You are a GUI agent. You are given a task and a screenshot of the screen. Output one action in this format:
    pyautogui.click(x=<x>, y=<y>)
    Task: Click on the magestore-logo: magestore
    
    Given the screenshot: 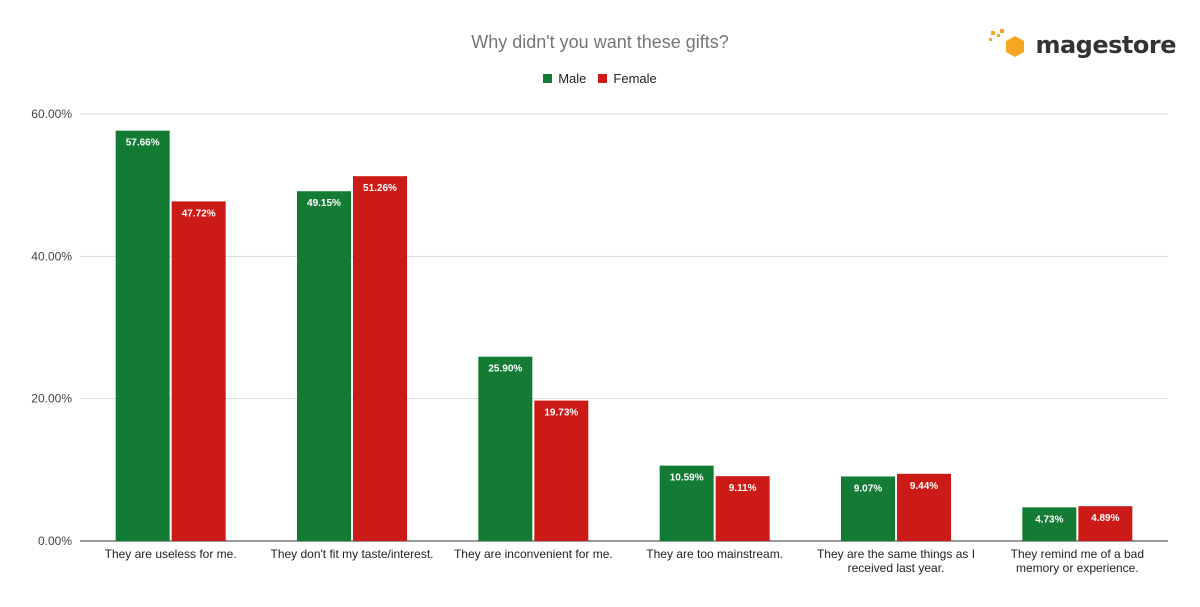 What is the action you would take?
    pyautogui.click(x=1081, y=45)
    